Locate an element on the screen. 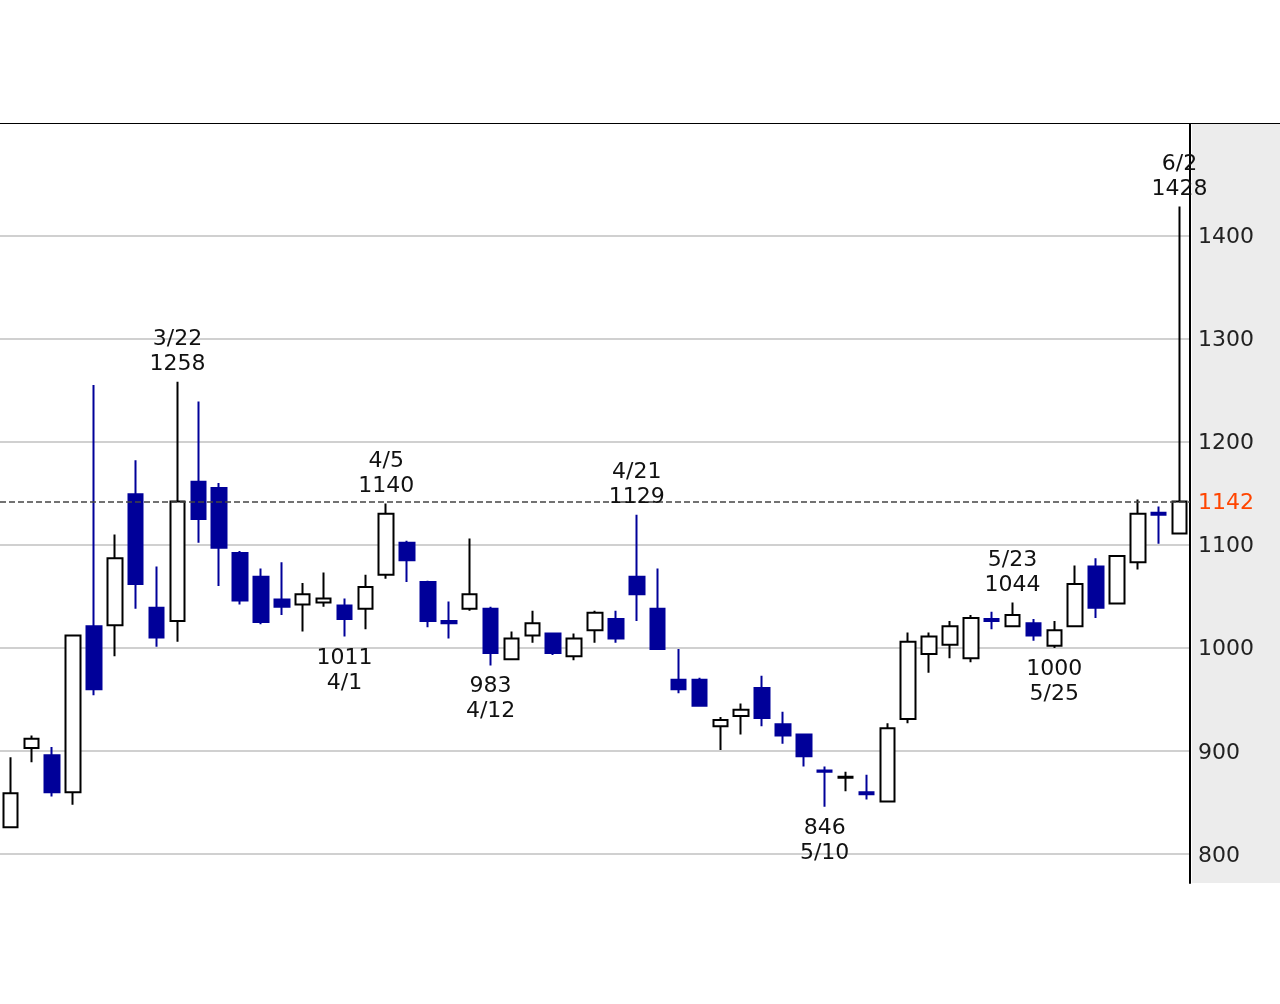 This screenshot has width=1280, height=1004. annotation: 5/23 1044 is located at coordinates (1012, 570).